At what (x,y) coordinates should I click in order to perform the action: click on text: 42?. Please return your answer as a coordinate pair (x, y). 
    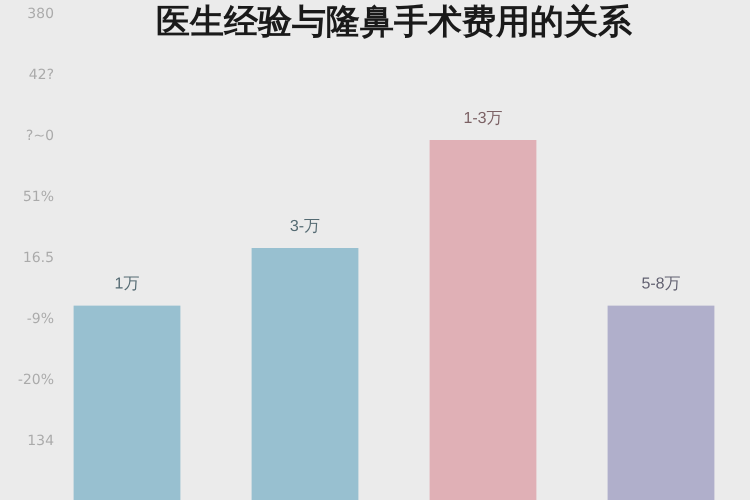
    Looking at the image, I should click on (41, 75).